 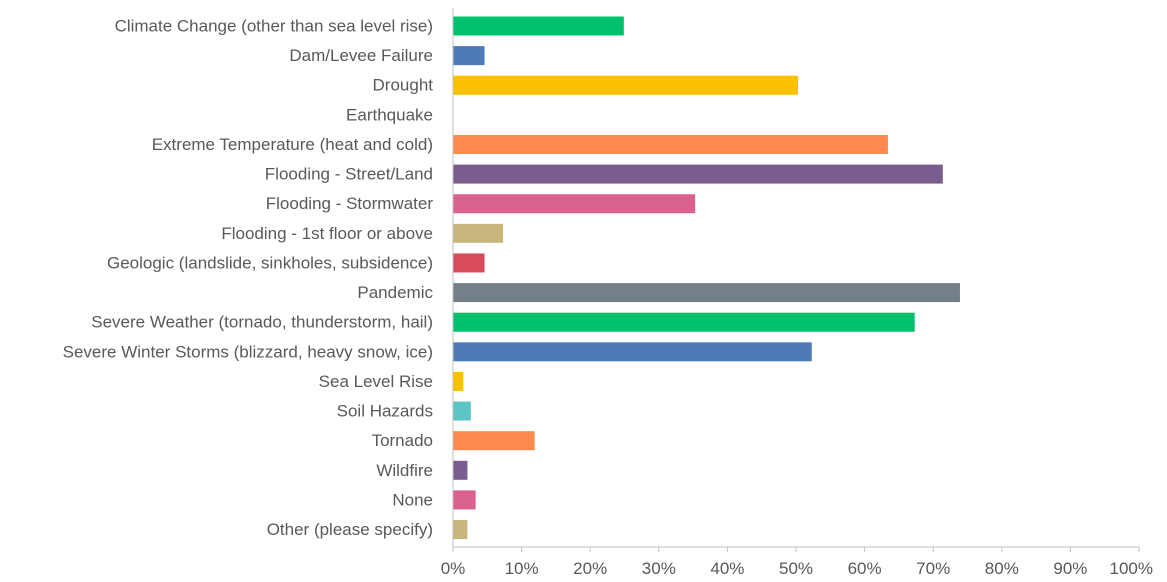 I want to click on category-label: Extreme Temperature (heat and cold), so click(x=292, y=144).